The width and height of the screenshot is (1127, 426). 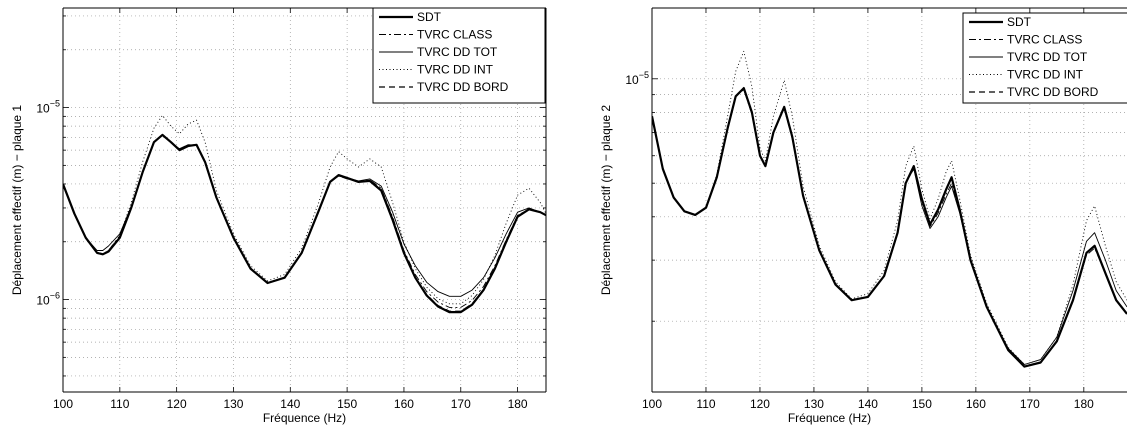 What do you see at coordinates (606, 200) in the screenshot?
I see `y-axis-label: Déplacement effectif (m) − plaque 2` at bounding box center [606, 200].